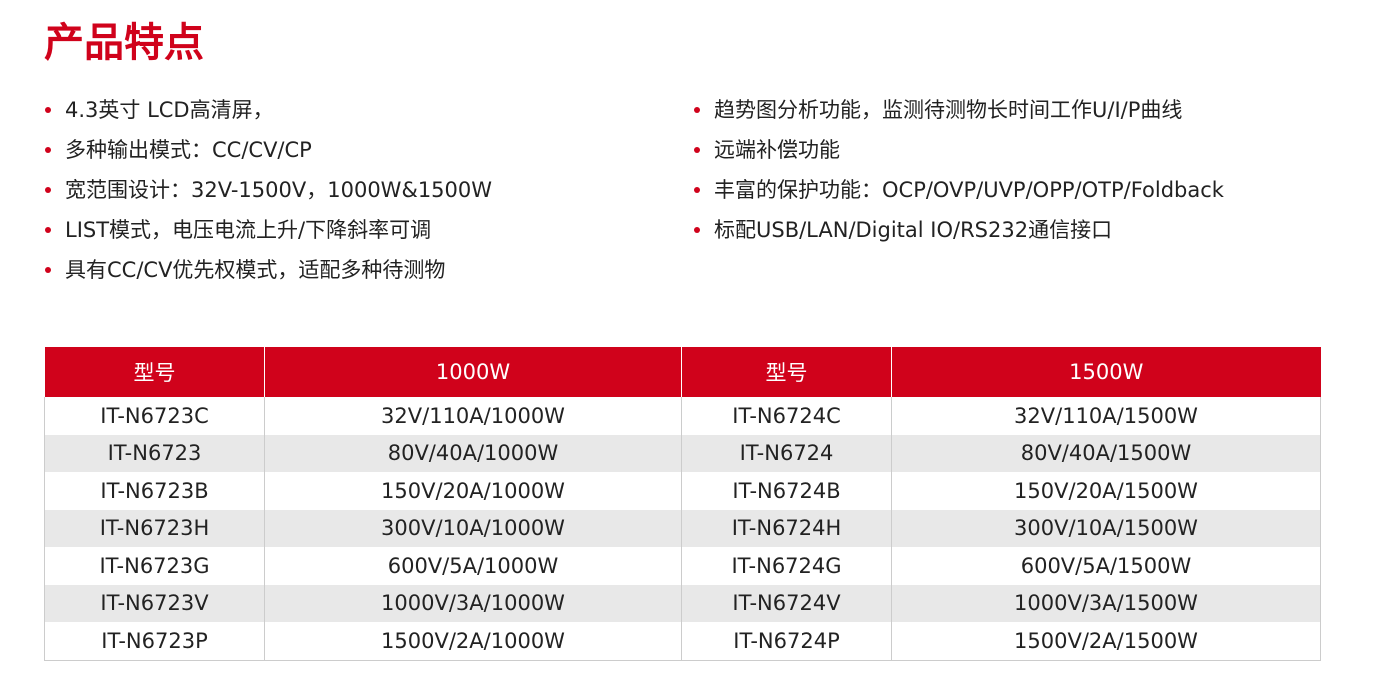  I want to click on table-cell: 1000V/3A/1000W, so click(473, 603).